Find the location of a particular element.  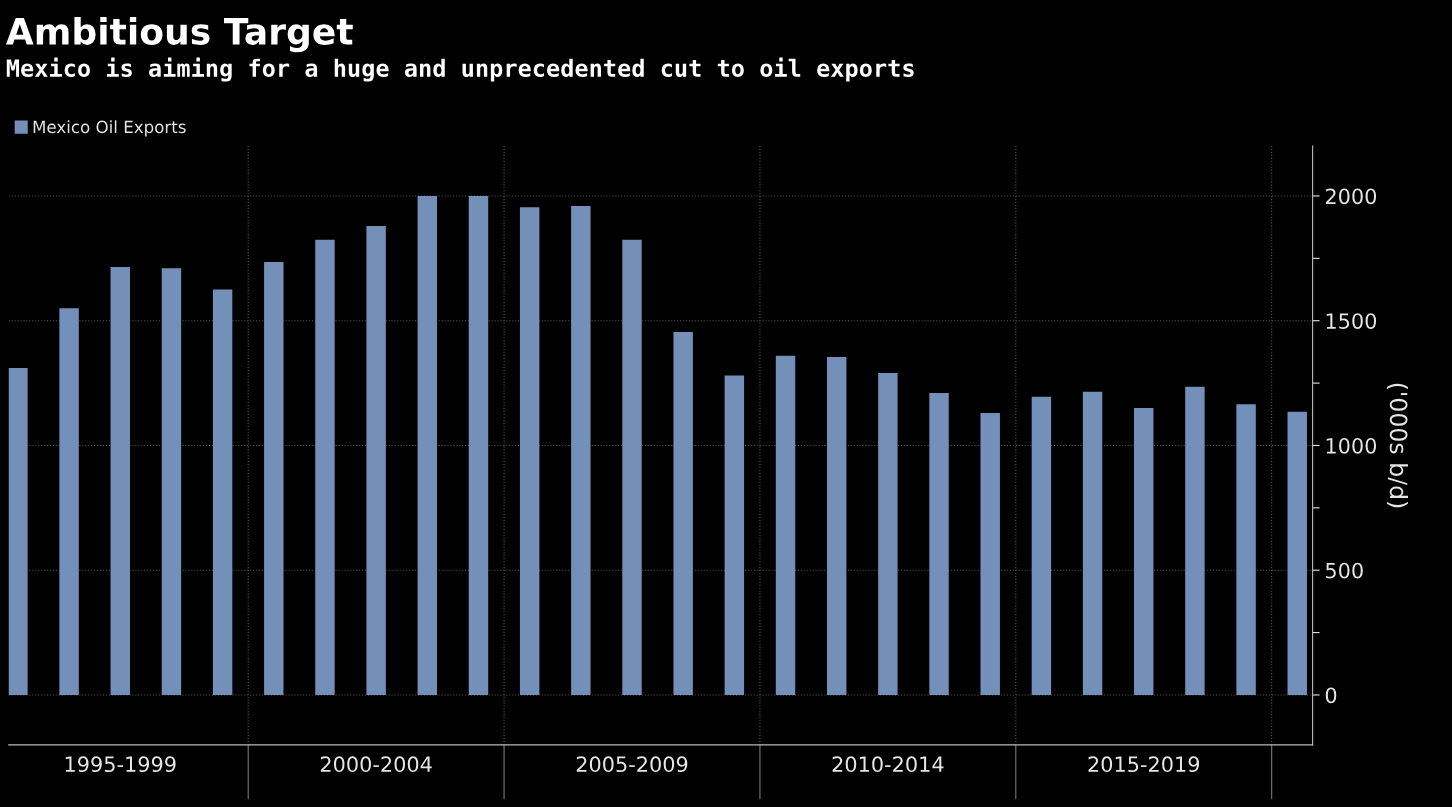

y-tick-label: 2000 is located at coordinates (1351, 196).